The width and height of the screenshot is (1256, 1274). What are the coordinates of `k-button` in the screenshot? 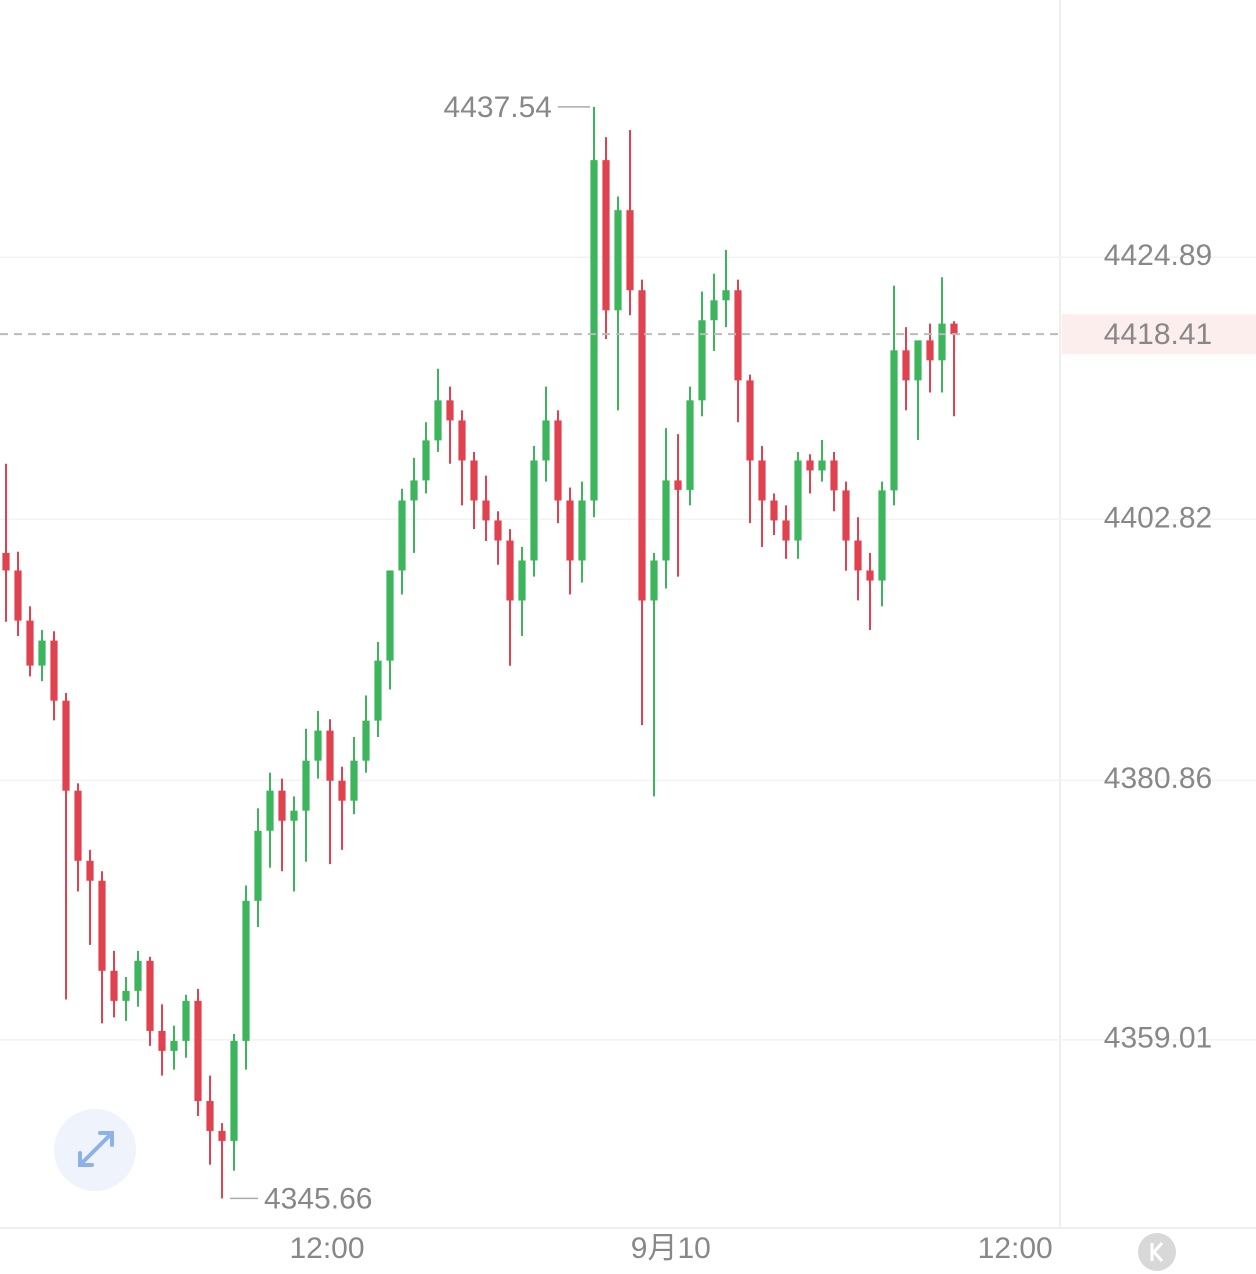 It's located at (1157, 1252).